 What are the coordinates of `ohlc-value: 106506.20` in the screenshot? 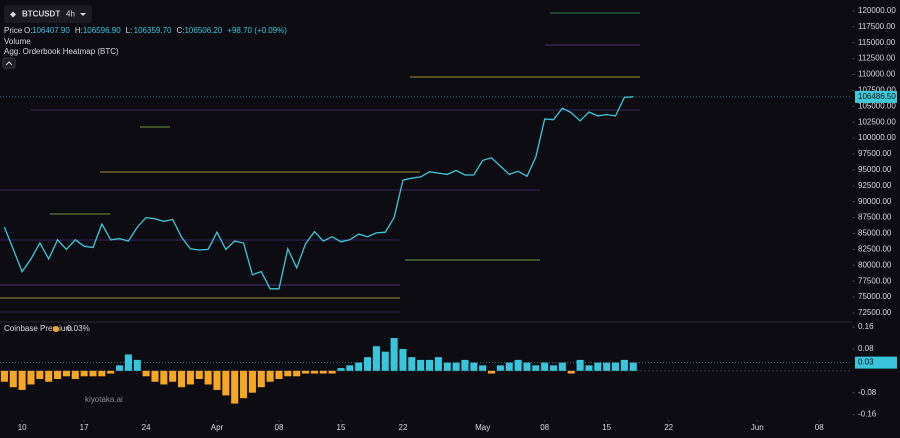 It's located at (203, 30).